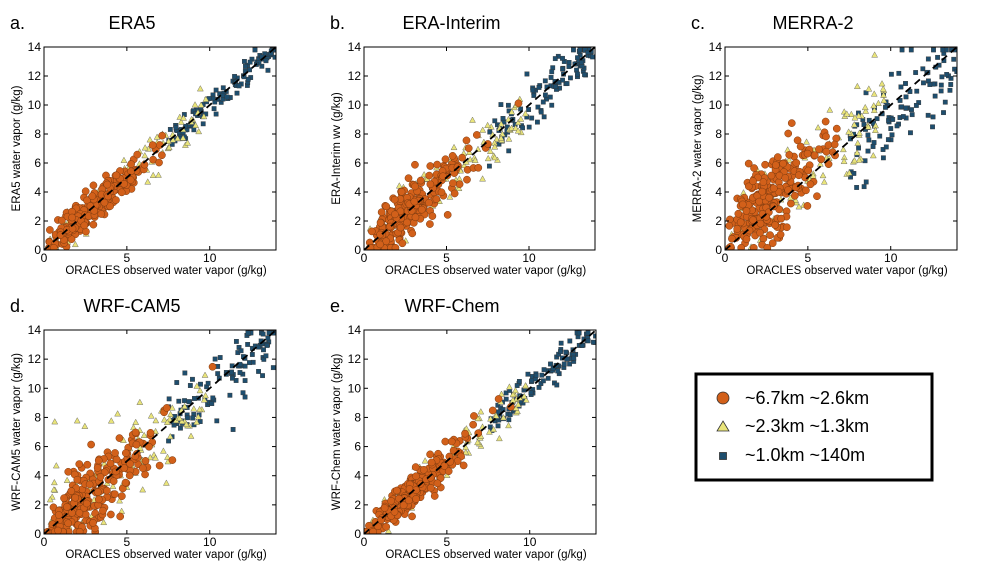 The width and height of the screenshot is (982, 566). Describe the element at coordinates (160, 148) in the screenshot. I see `scatter-points` at that location.